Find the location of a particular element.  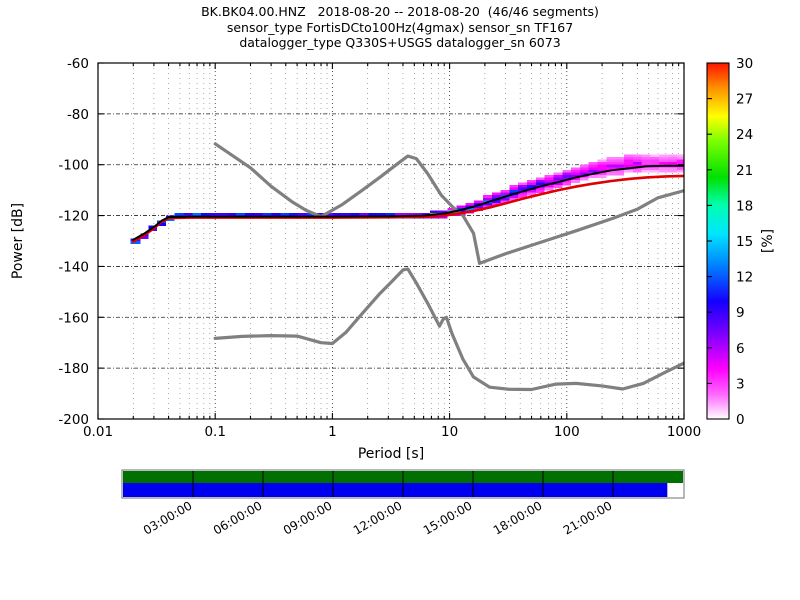

timebar-tick-label: 21:00:00 is located at coordinates (588, 517).